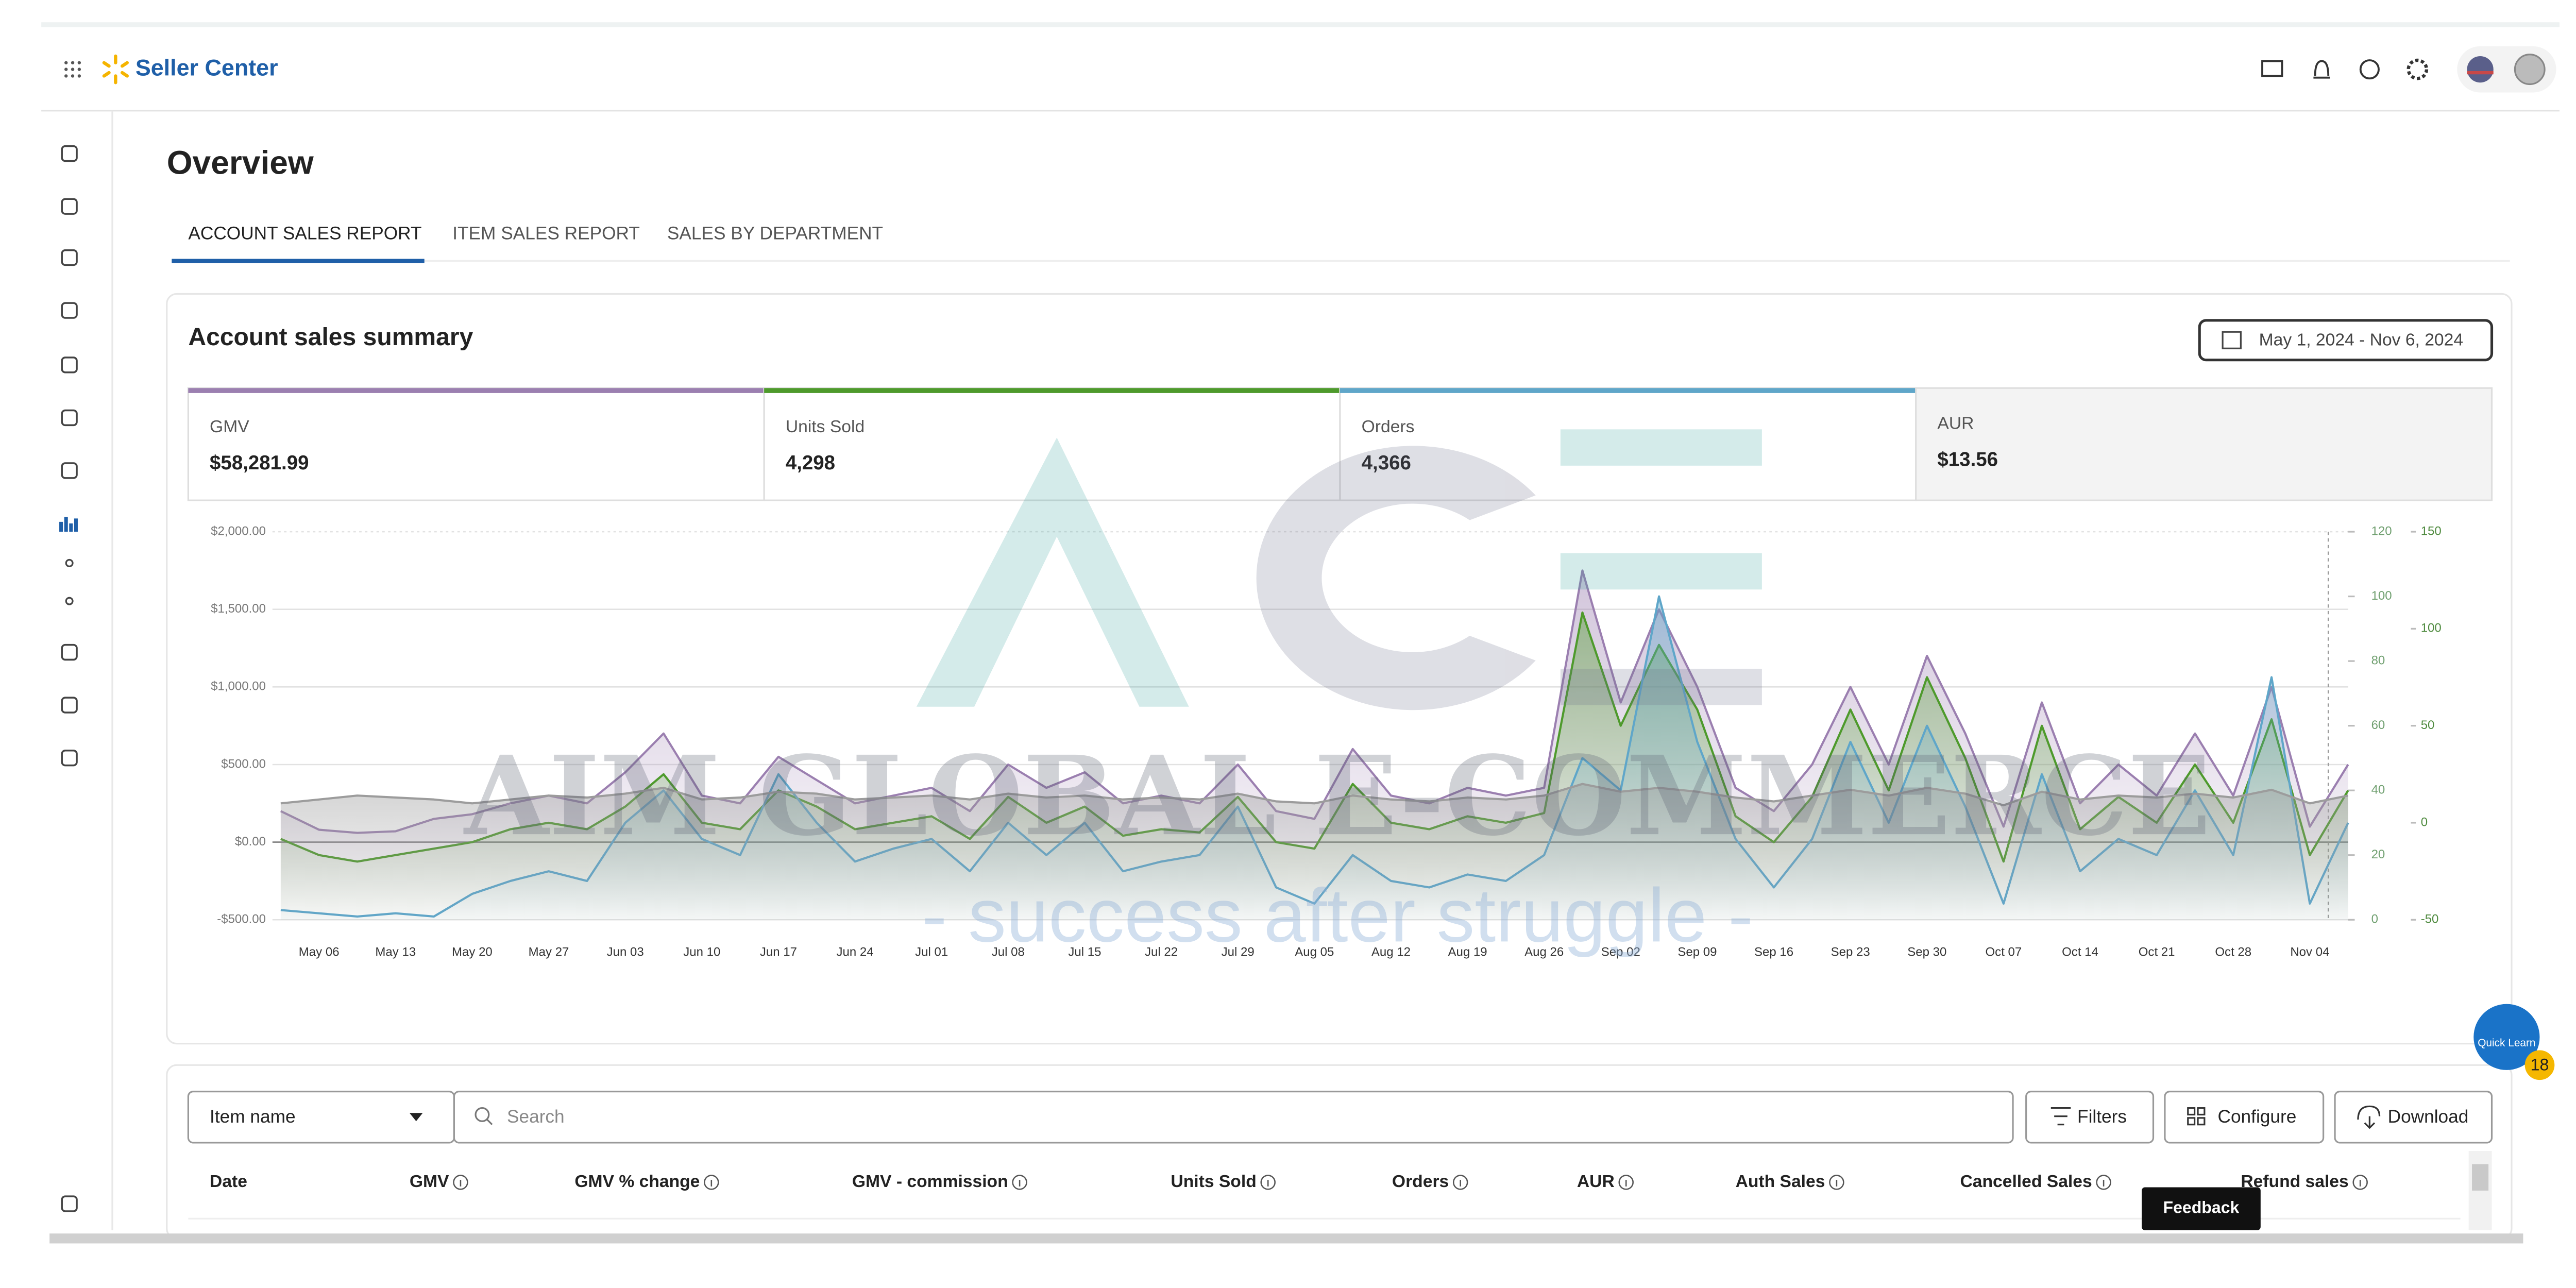 This screenshot has width=2576, height=1288. Describe the element at coordinates (228, 1181) in the screenshot. I see `column-header: Date` at that location.